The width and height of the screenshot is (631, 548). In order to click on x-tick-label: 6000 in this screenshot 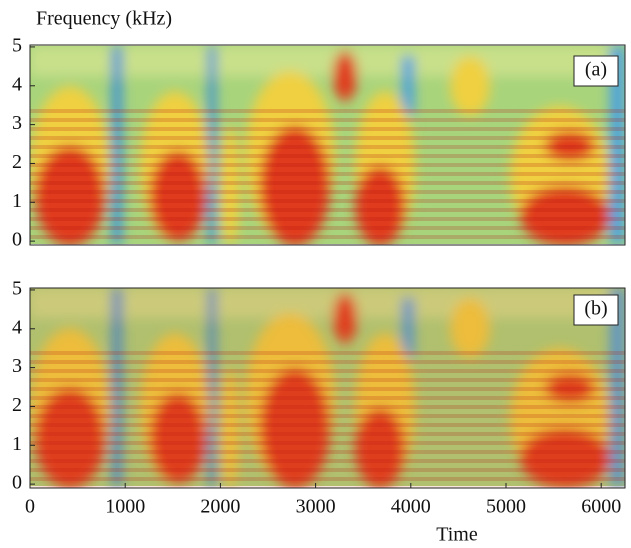, I will do `click(601, 507)`.